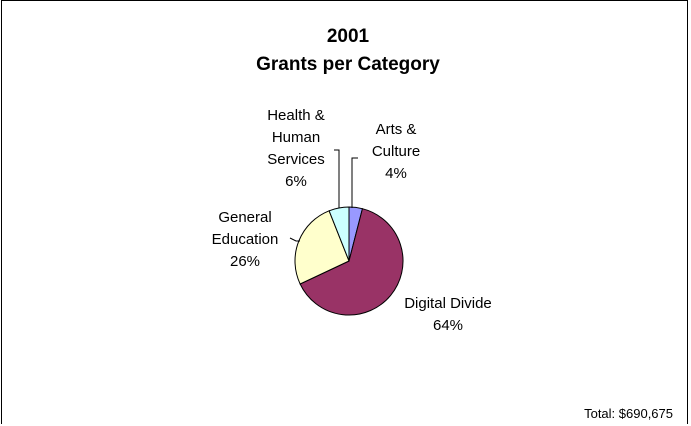 This screenshot has height=426, width=691. What do you see at coordinates (245, 239) in the screenshot?
I see `slice-label: General Education 26%` at bounding box center [245, 239].